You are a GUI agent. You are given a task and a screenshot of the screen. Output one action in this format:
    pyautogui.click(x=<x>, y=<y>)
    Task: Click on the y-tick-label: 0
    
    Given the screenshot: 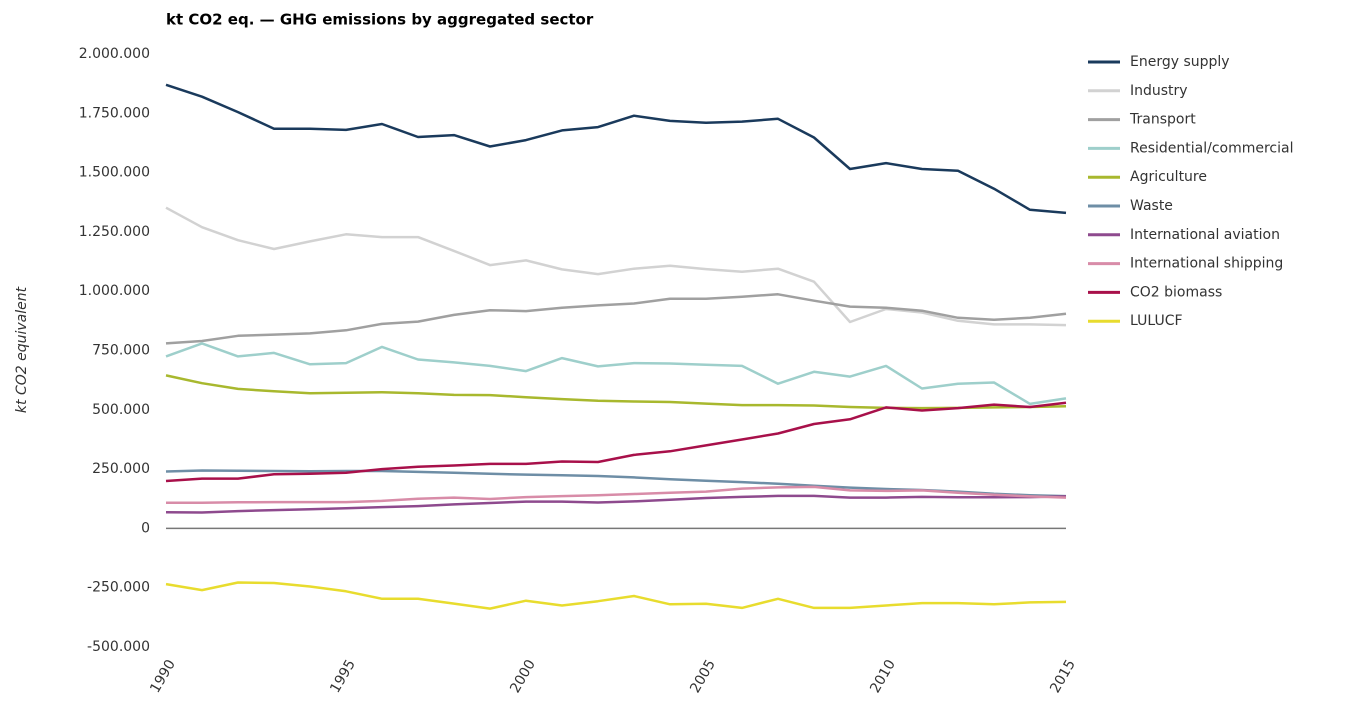 What is the action you would take?
    pyautogui.click(x=145, y=528)
    